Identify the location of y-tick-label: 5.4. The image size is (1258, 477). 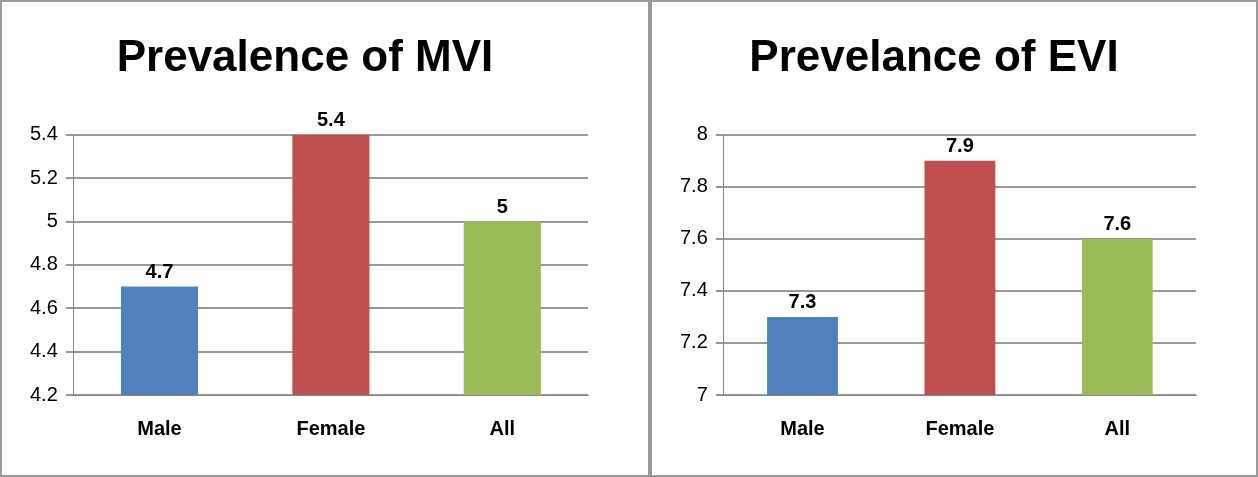
(43, 133).